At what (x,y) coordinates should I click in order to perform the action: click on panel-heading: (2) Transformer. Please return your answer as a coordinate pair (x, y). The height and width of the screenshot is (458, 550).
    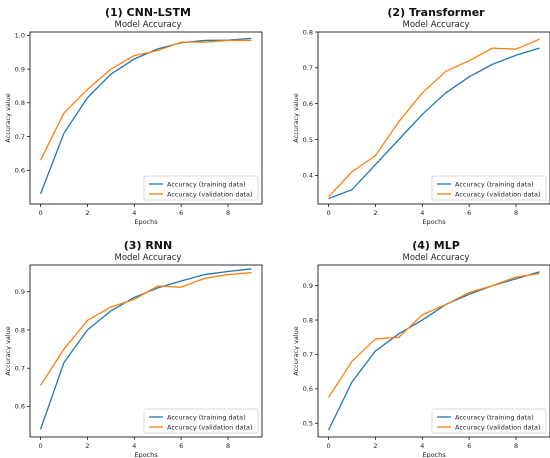
    Looking at the image, I should click on (436, 12).